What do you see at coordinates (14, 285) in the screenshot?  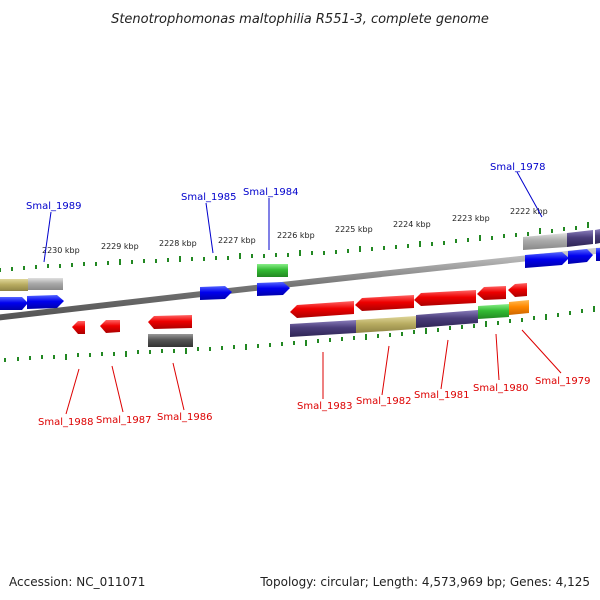 I see `feature-khaki-left` at bounding box center [14, 285].